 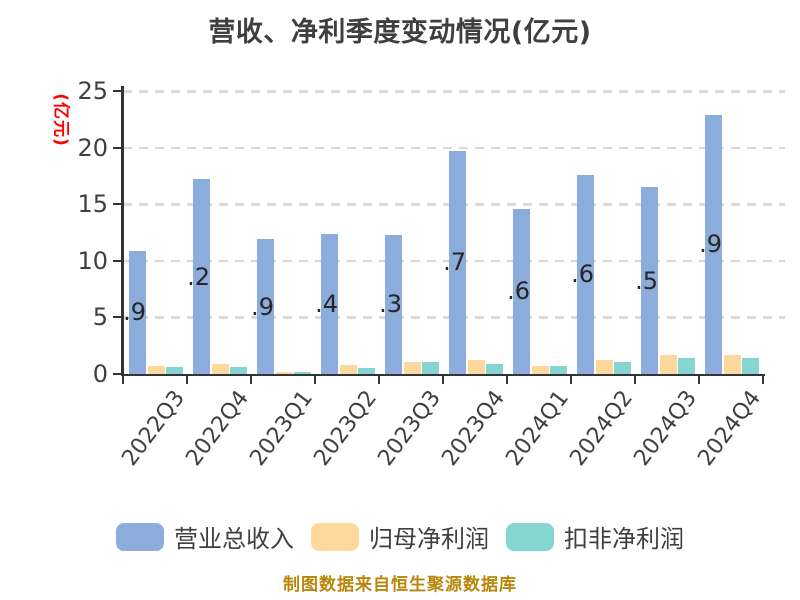 I want to click on bar-value-label: .5, so click(x=646, y=280).